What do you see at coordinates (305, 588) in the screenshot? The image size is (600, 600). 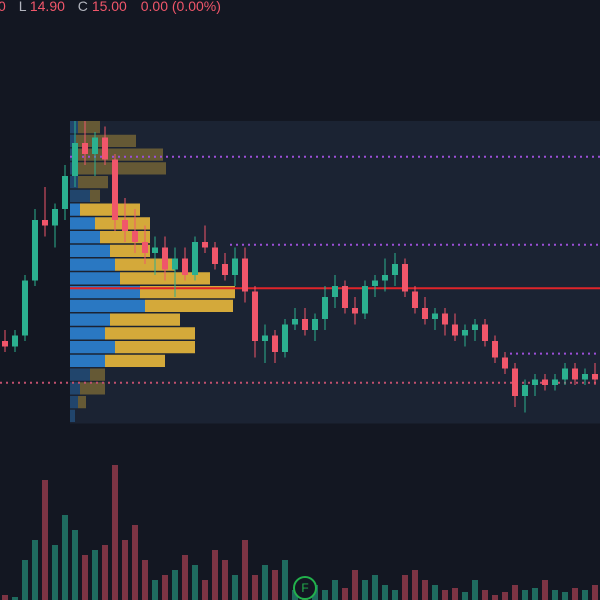 I see `markers: F` at bounding box center [305, 588].